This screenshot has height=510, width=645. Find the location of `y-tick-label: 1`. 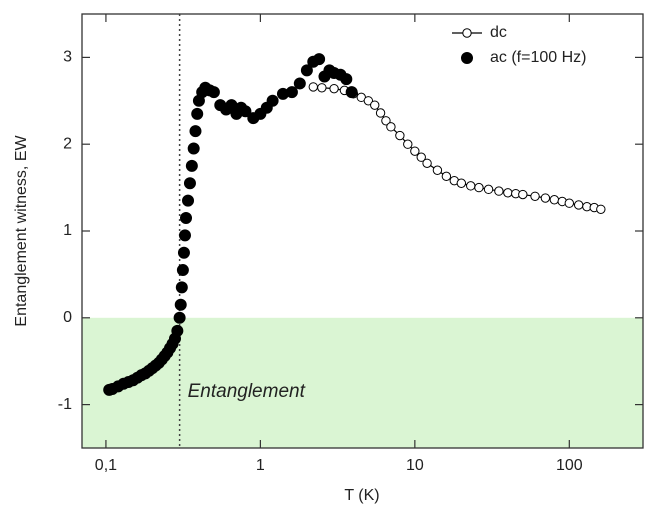

y-tick-label: 1 is located at coordinates (67, 230).